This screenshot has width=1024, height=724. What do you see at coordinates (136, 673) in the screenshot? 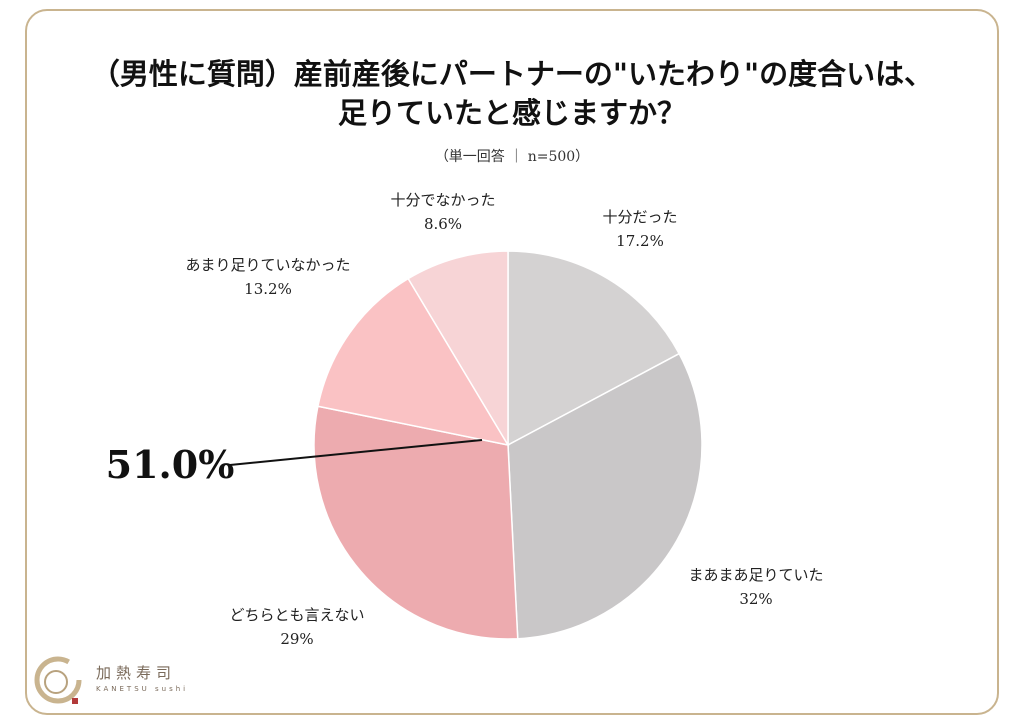
I see `brand-name: 加熱寿司` at bounding box center [136, 673].